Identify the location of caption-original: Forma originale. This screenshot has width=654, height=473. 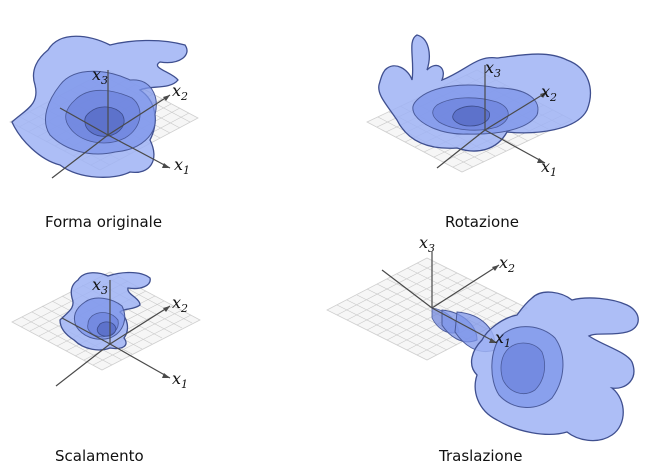
(104, 222).